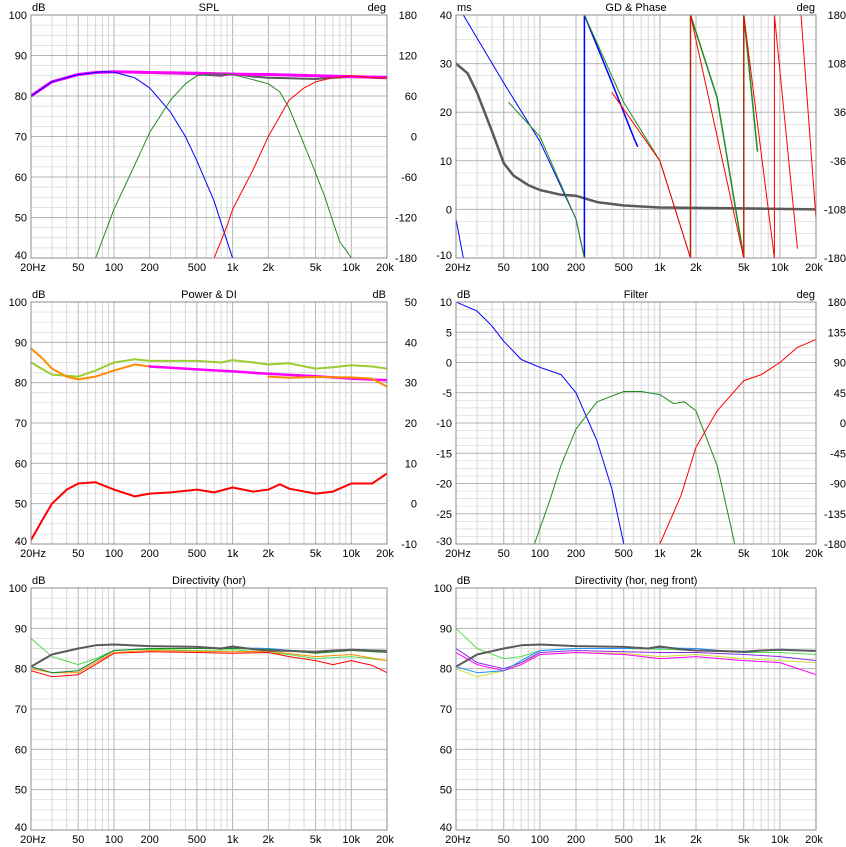  Describe the element at coordinates (840, 394) in the screenshot. I see `y2-tick-label: 45` at that location.